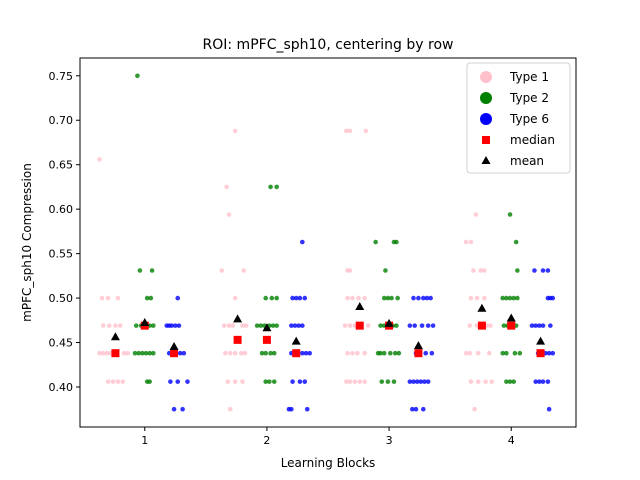  What do you see at coordinates (27, 242) in the screenshot?
I see `y-axis-label: mPFC_sph10 Compression` at bounding box center [27, 242].